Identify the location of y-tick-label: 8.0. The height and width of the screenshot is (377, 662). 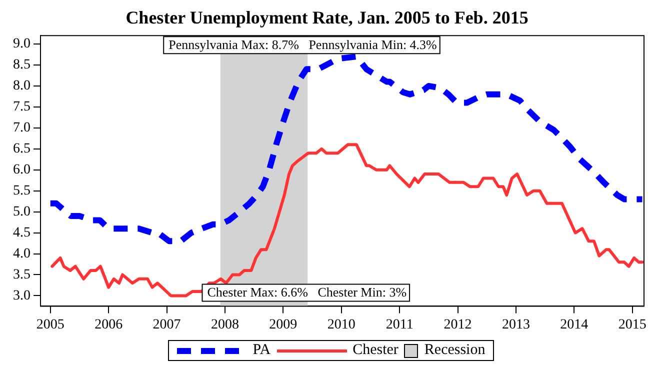
(21, 86).